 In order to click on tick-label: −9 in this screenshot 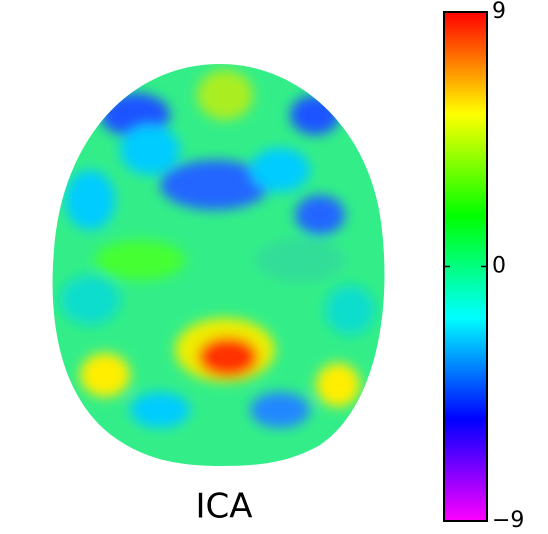, I will do `click(508, 520)`.